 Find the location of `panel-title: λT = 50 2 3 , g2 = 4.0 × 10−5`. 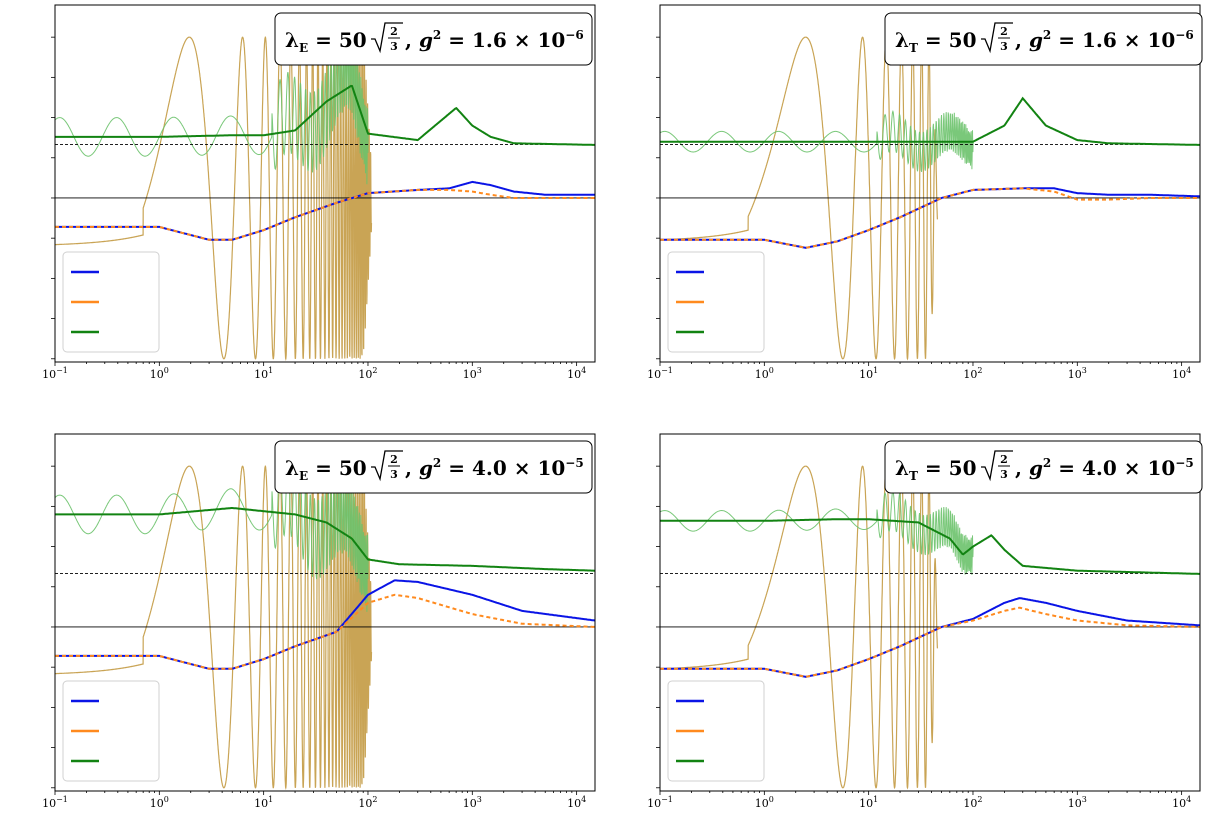

panel-title: λT = 50 2 3 , g2 = 4.0 × 10−5 is located at coordinates (1043, 467).